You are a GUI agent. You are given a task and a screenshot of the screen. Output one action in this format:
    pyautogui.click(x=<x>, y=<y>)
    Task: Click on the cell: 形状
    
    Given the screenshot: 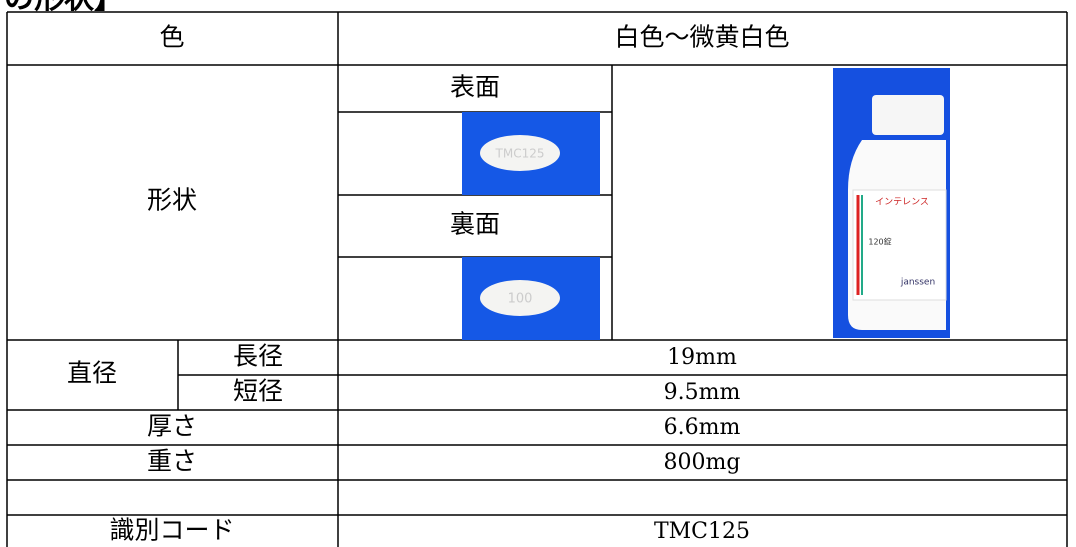 What is the action you would take?
    pyautogui.click(x=172, y=200)
    